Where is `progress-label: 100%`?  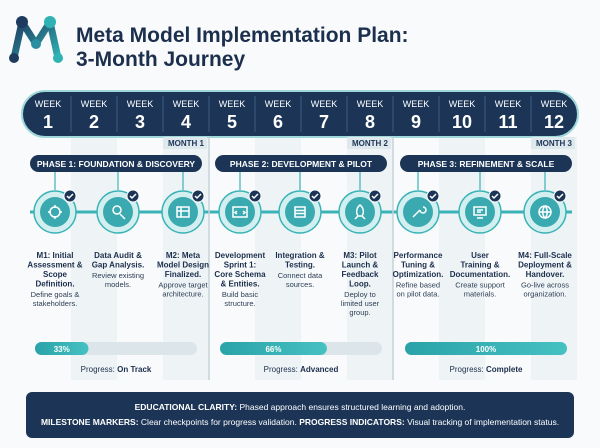
progress-label: 100% is located at coordinates (486, 349).